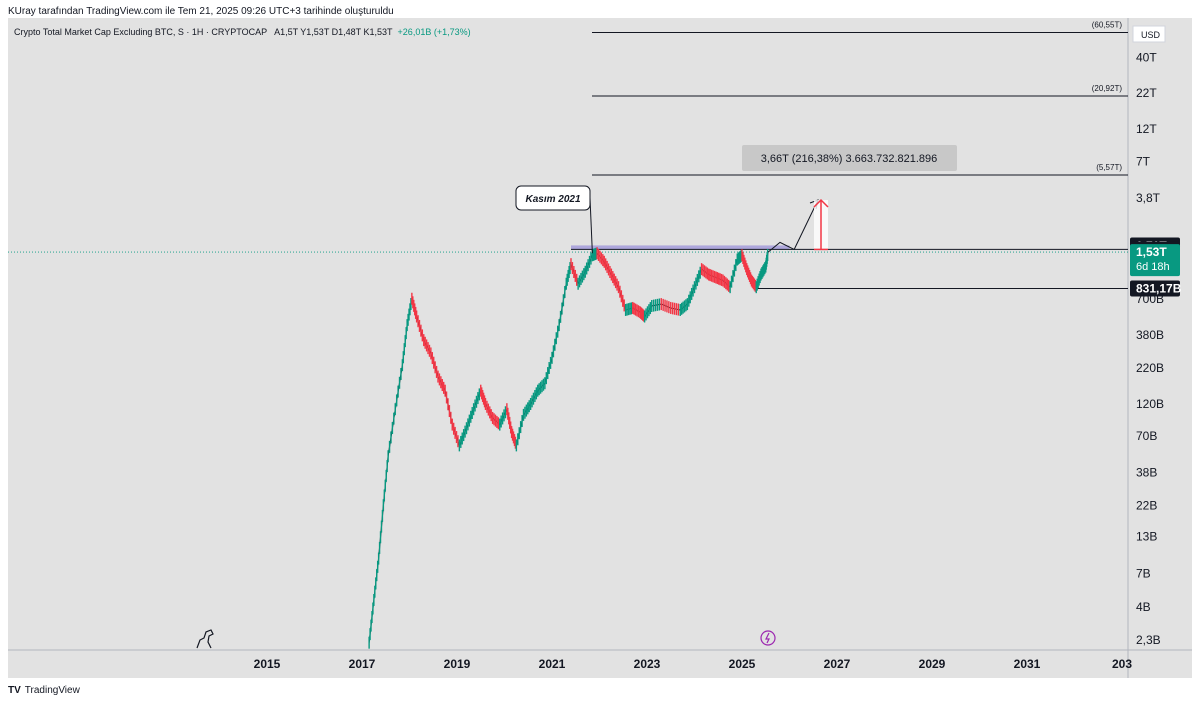 Image resolution: width=1200 pixels, height=705 pixels. What do you see at coordinates (1027, 664) in the screenshot?
I see `x-tick-label: 2031` at bounding box center [1027, 664].